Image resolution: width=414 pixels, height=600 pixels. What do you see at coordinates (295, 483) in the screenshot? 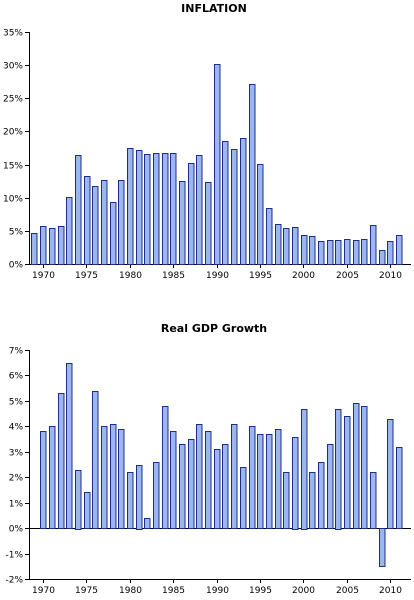
I see `bar-1999` at bounding box center [295, 483].